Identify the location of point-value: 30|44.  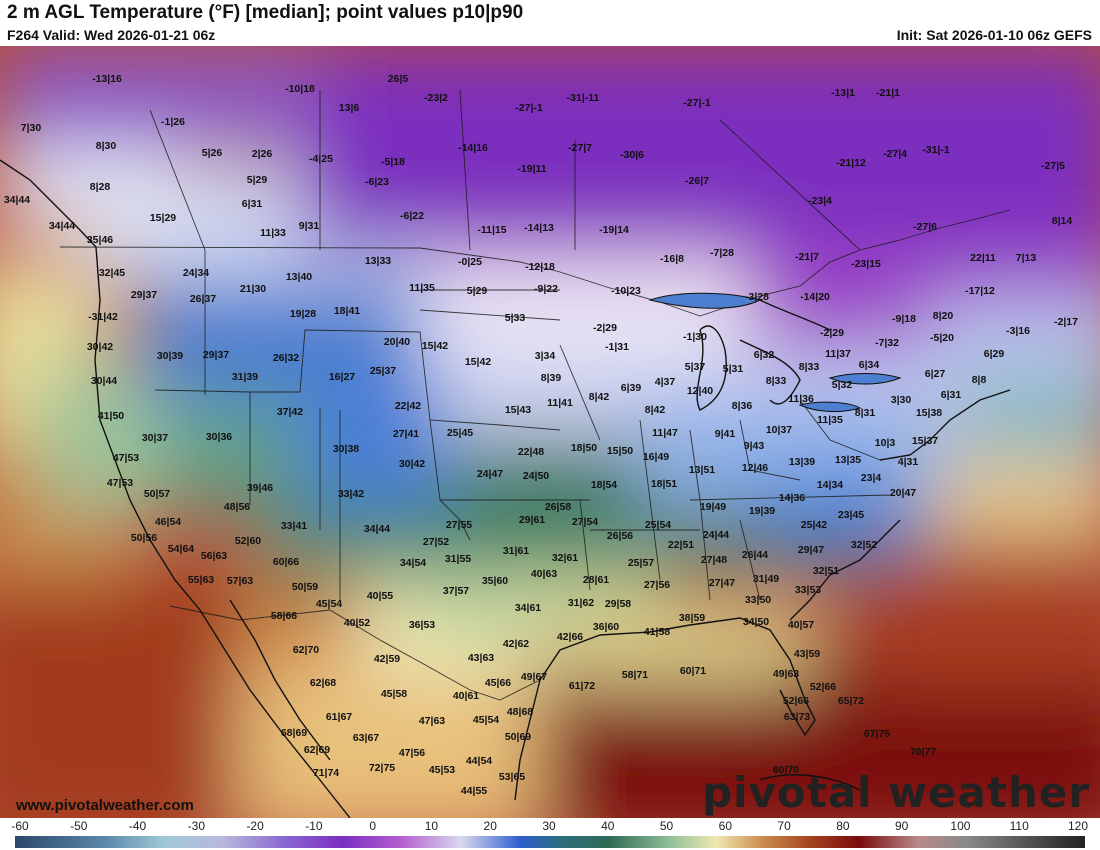
(104, 381).